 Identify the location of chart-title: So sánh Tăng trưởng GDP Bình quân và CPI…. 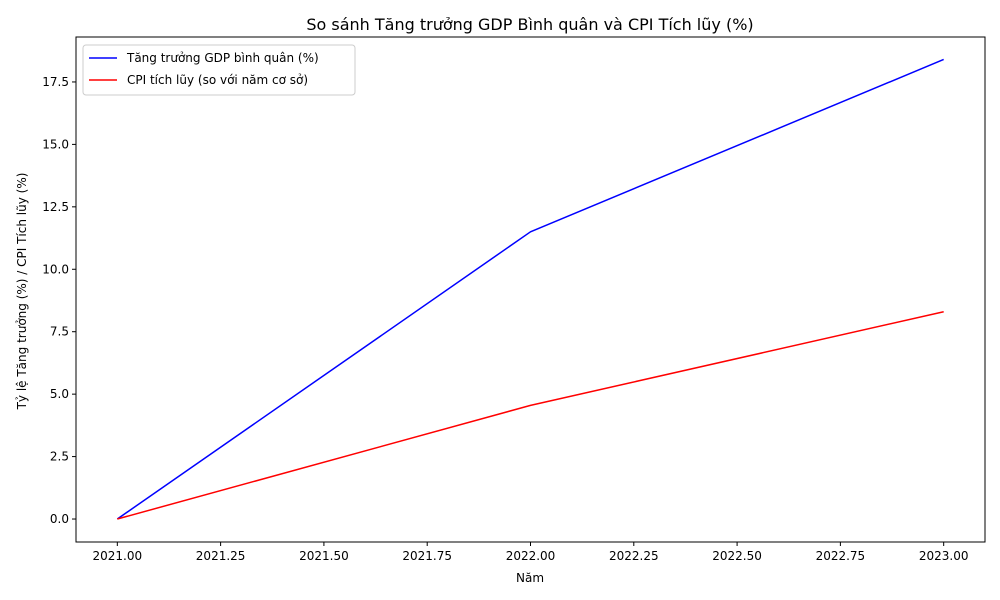
(529, 24).